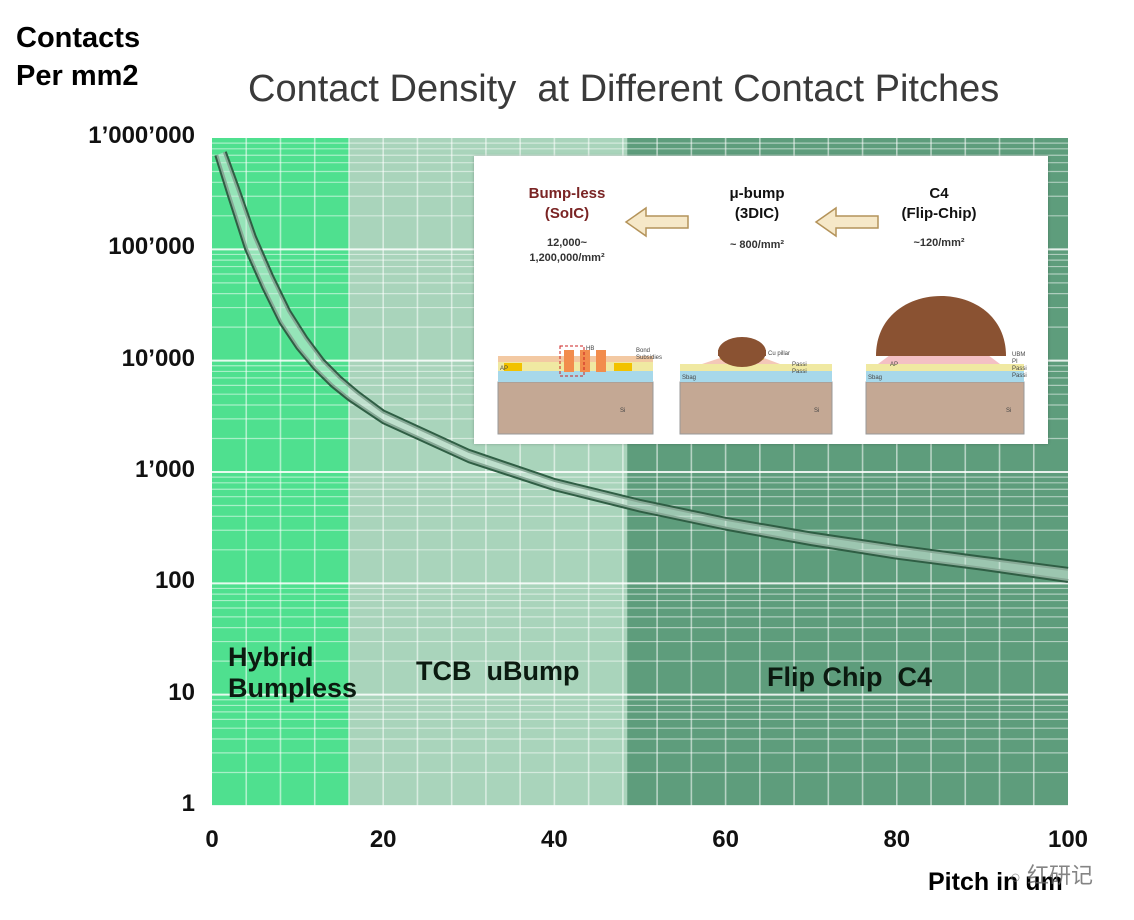 This screenshot has width=1134, height=920. Describe the element at coordinates (816, 411) in the screenshot. I see `inset-col2-label-si: Si` at that location.